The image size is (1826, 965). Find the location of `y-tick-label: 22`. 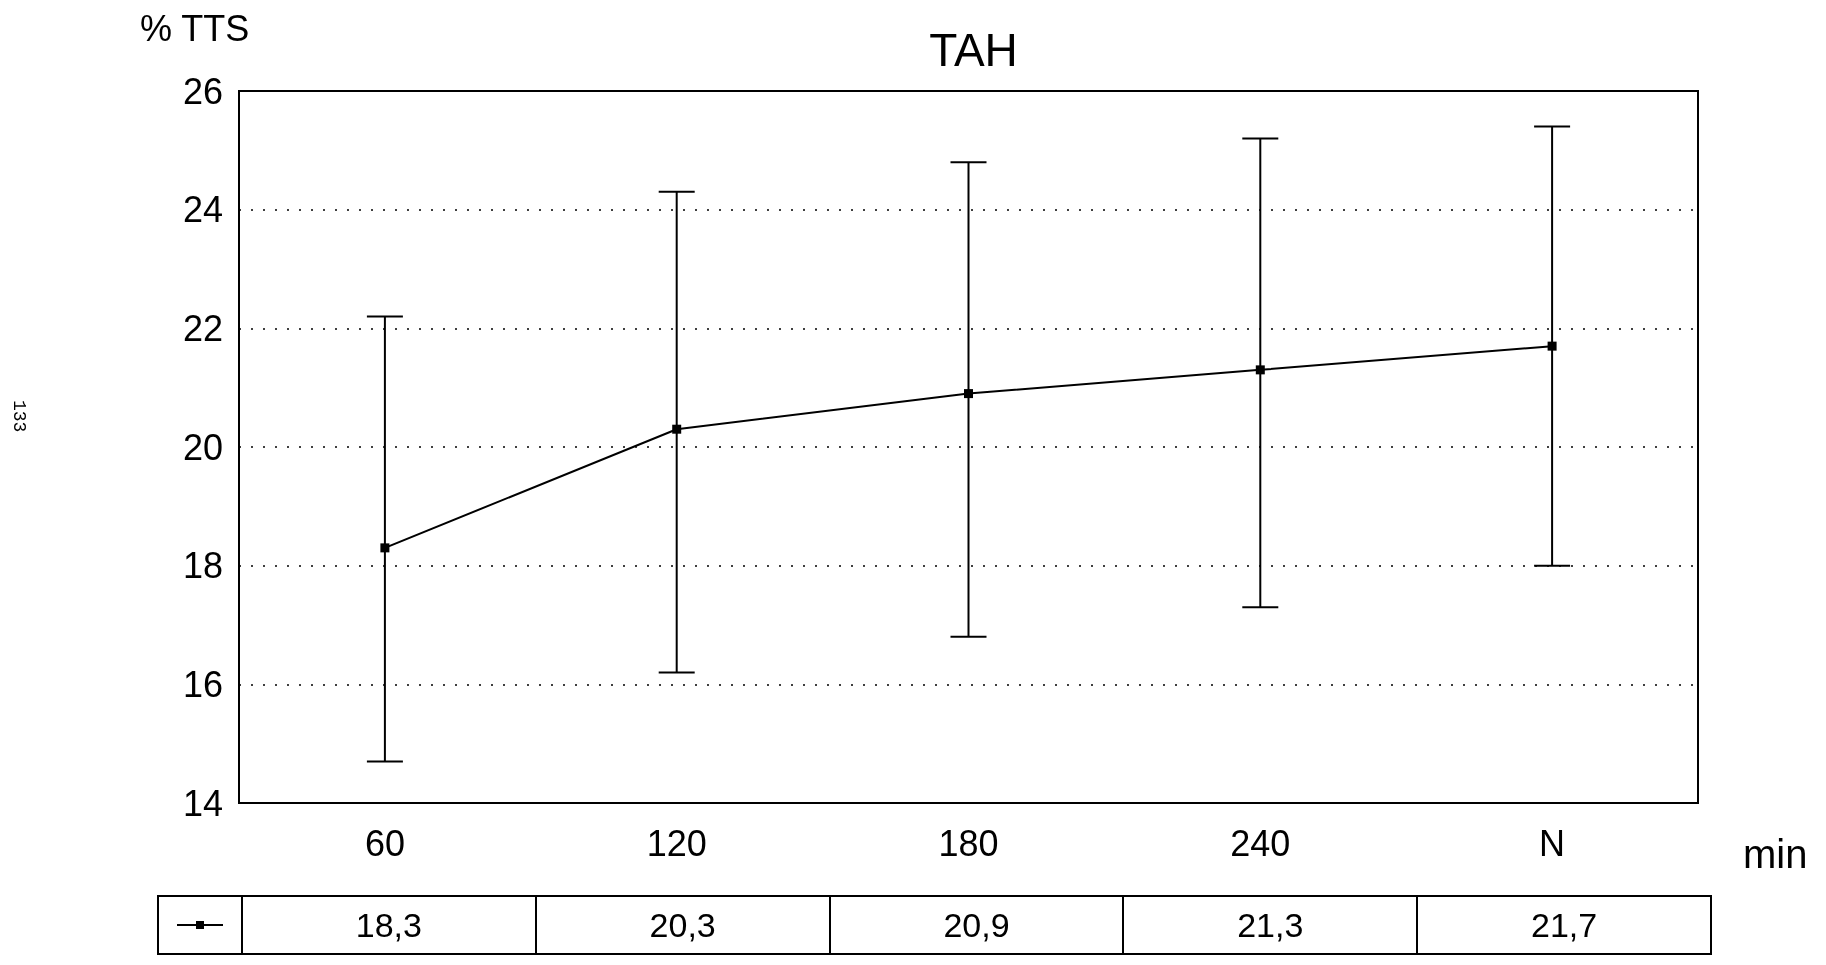

y-tick-label: 22 is located at coordinates (202, 328).